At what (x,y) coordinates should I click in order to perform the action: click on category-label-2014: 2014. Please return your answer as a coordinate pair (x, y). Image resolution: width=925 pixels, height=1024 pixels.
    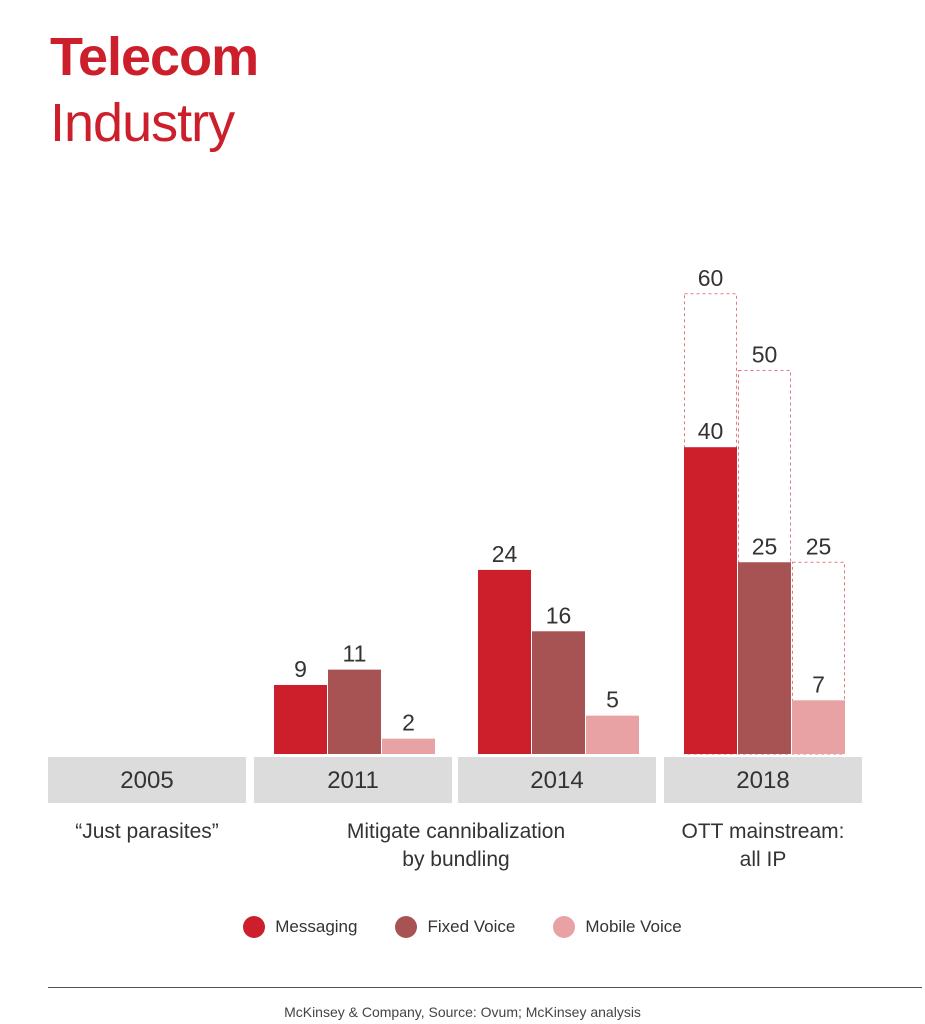
    Looking at the image, I should click on (556, 780).